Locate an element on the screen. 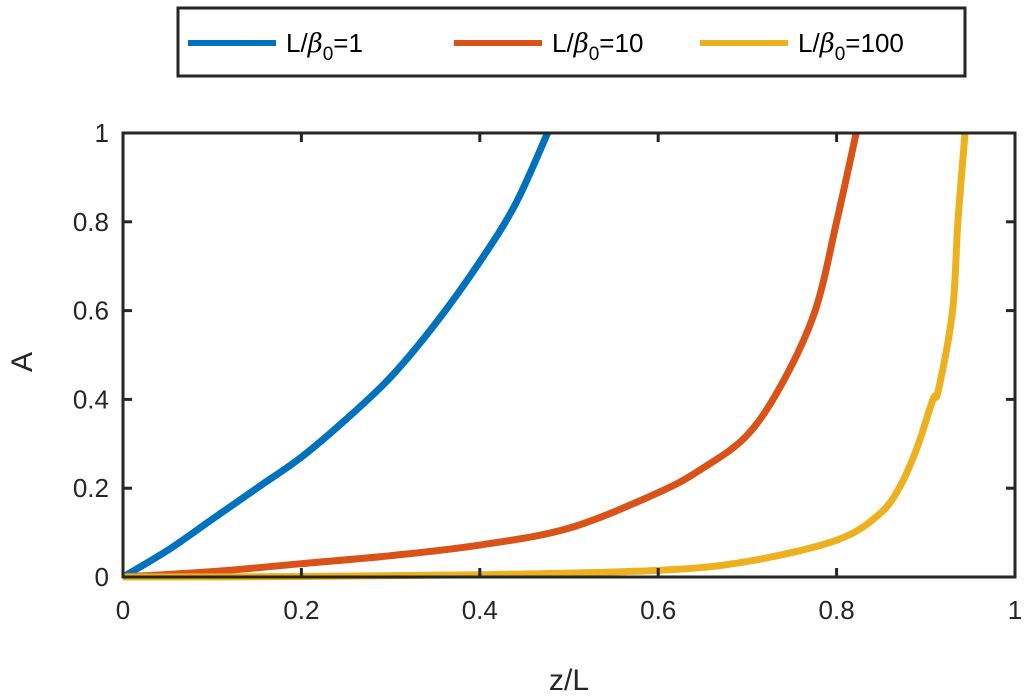  legend: L/β0=1 L/β0=10 L/β0=100 is located at coordinates (571, 42).